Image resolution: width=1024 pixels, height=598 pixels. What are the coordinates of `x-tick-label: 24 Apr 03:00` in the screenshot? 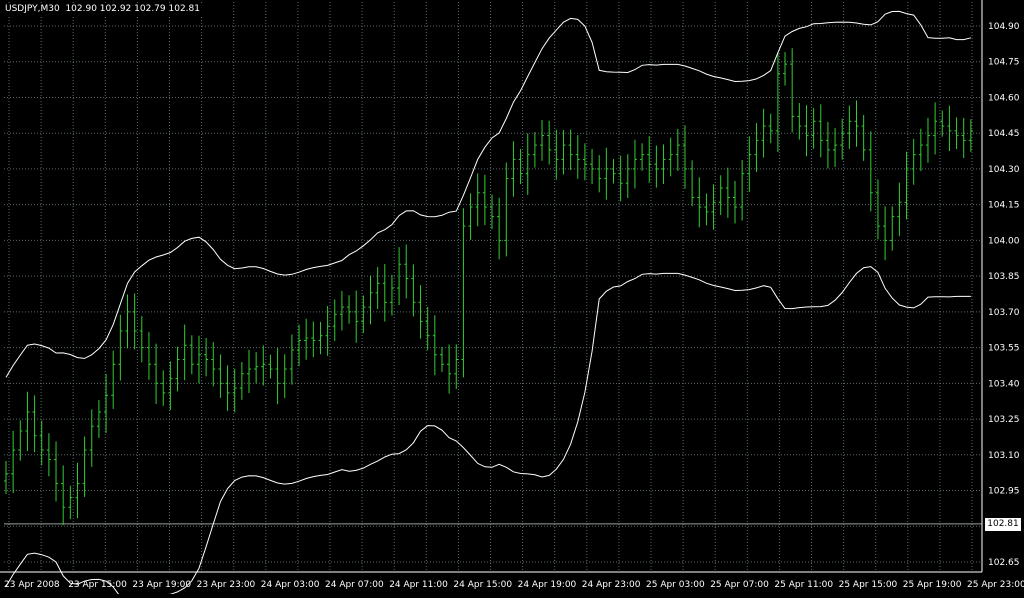 It's located at (290, 585).